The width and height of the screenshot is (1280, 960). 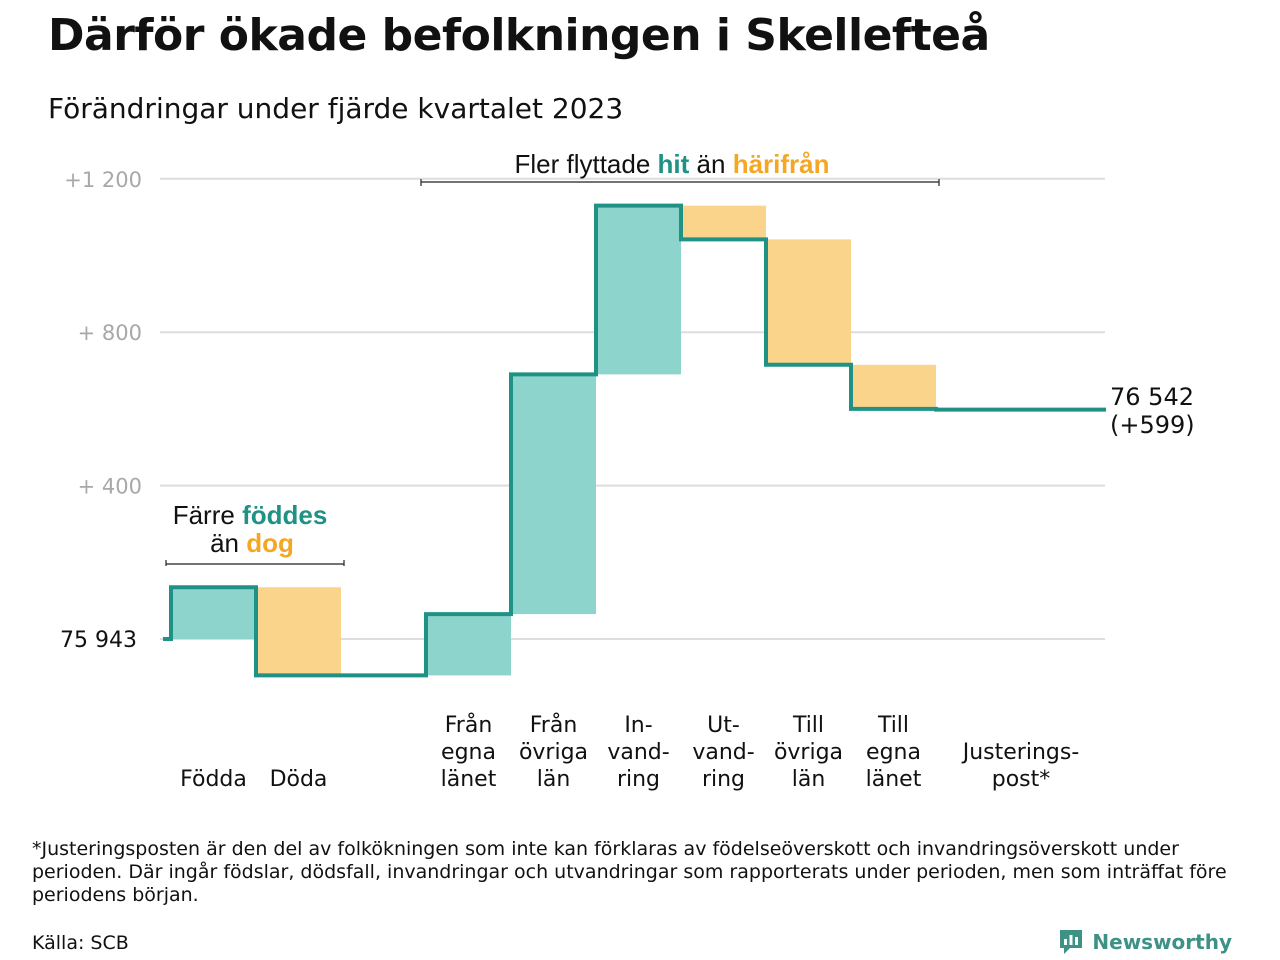 I want to click on migration-annotation-text: Fler flyttade hit än härifrån, so click(x=671, y=164).